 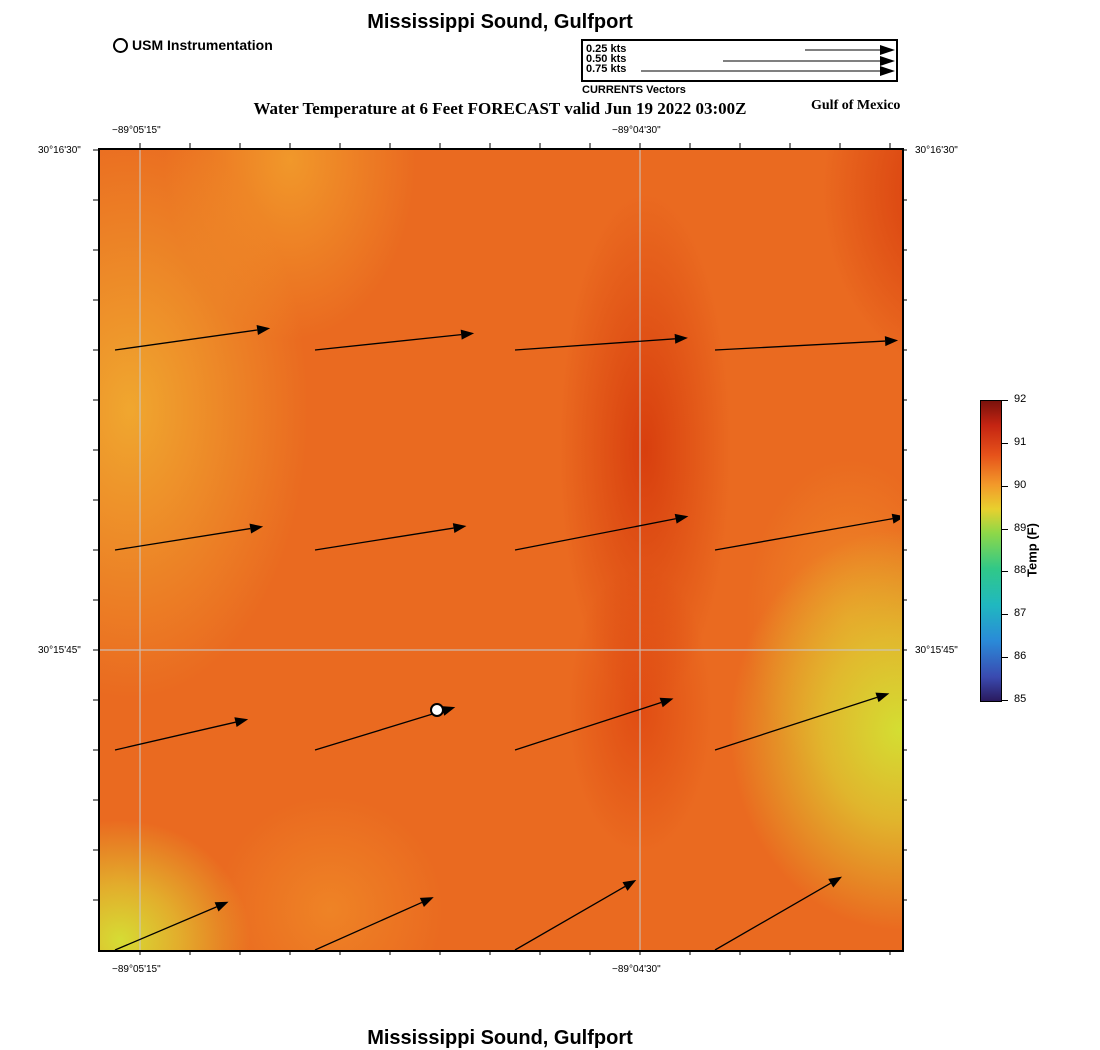 I want to click on colorbar-label-88: 88, so click(x=1020, y=570).